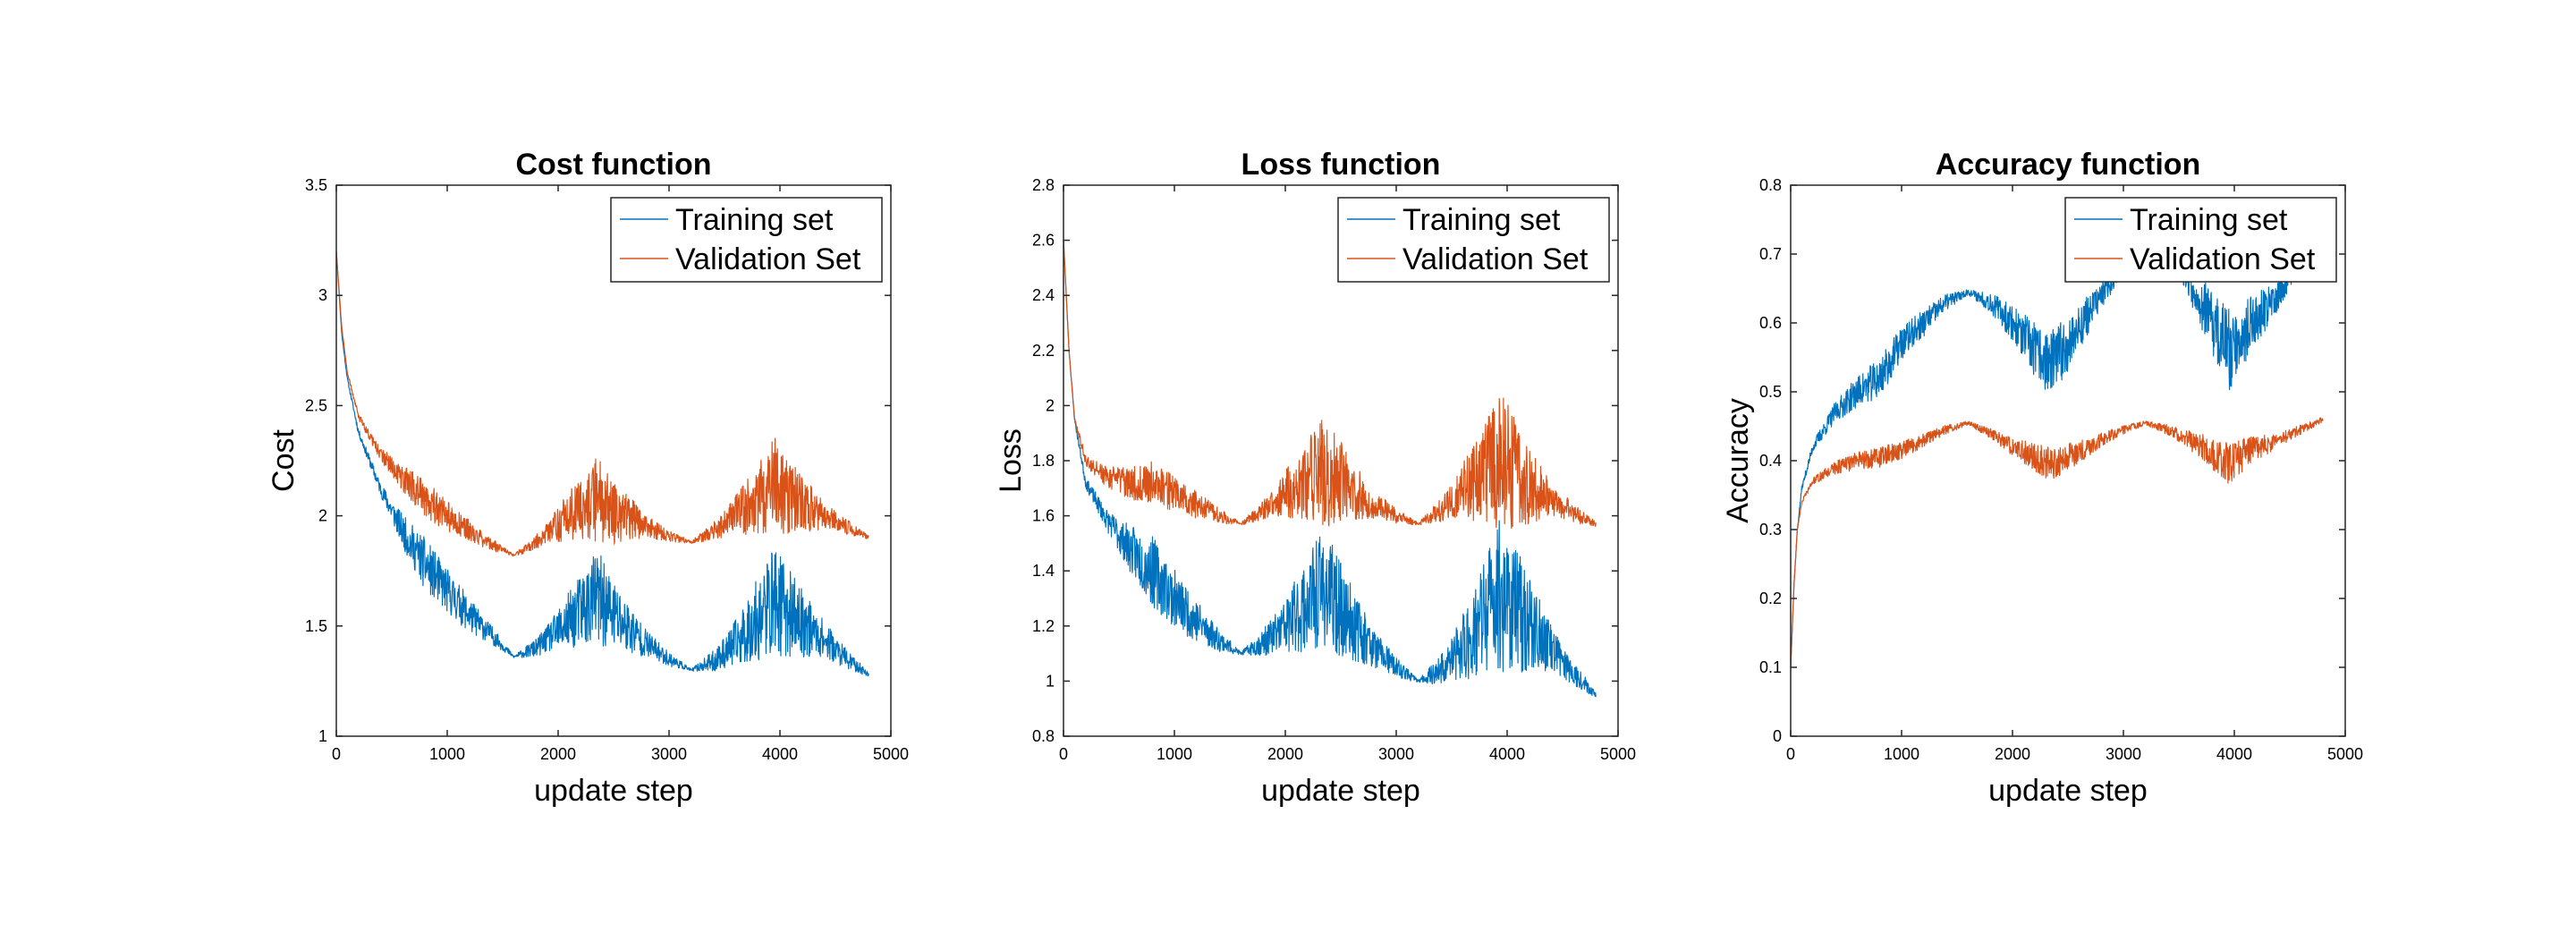 Image resolution: width=2576 pixels, height=950 pixels. Describe the element at coordinates (284, 460) in the screenshot. I see `y-axis-label: Cost` at that location.